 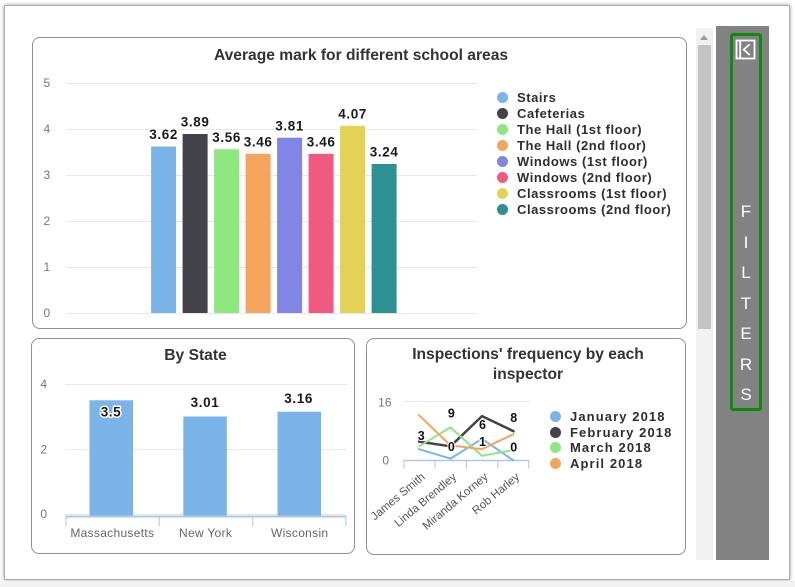 I want to click on svg-text: 4.07, so click(x=352, y=114).